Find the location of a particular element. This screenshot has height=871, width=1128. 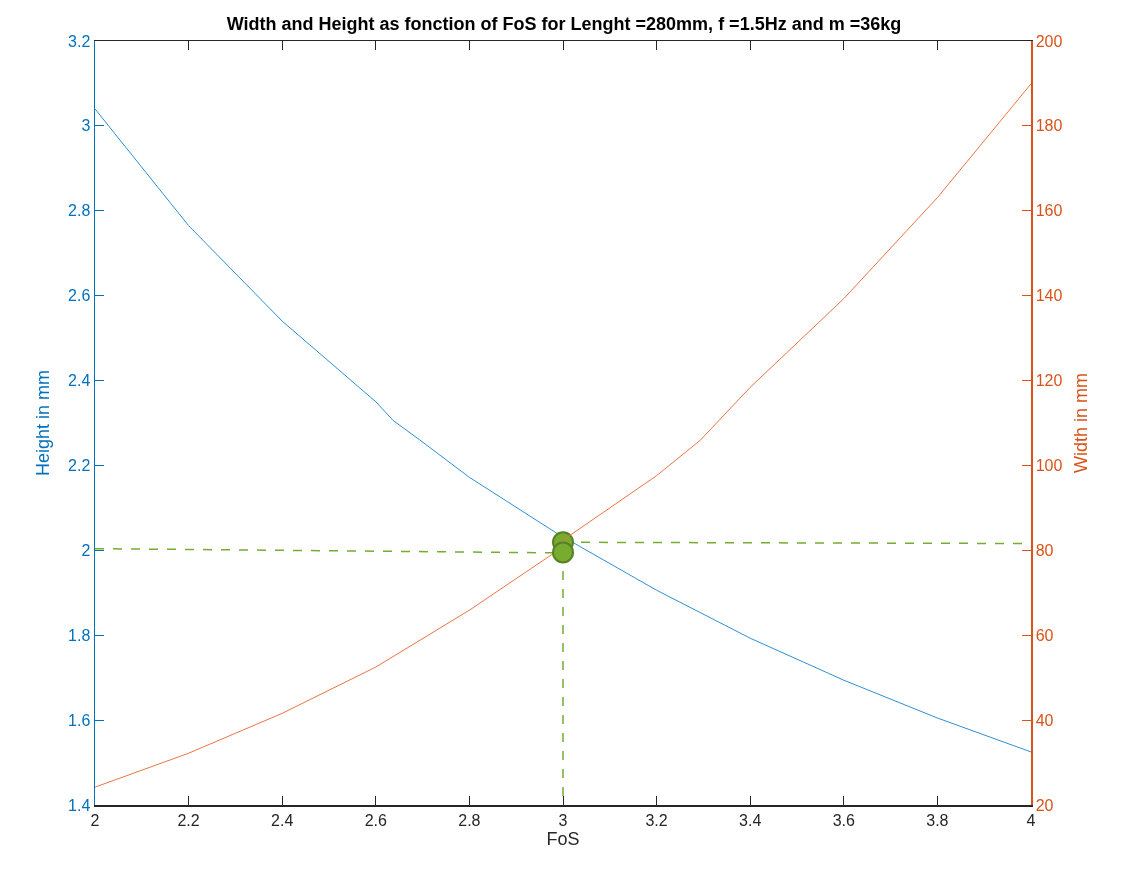

y2-tick-label: 40 is located at coordinates (1044, 720).